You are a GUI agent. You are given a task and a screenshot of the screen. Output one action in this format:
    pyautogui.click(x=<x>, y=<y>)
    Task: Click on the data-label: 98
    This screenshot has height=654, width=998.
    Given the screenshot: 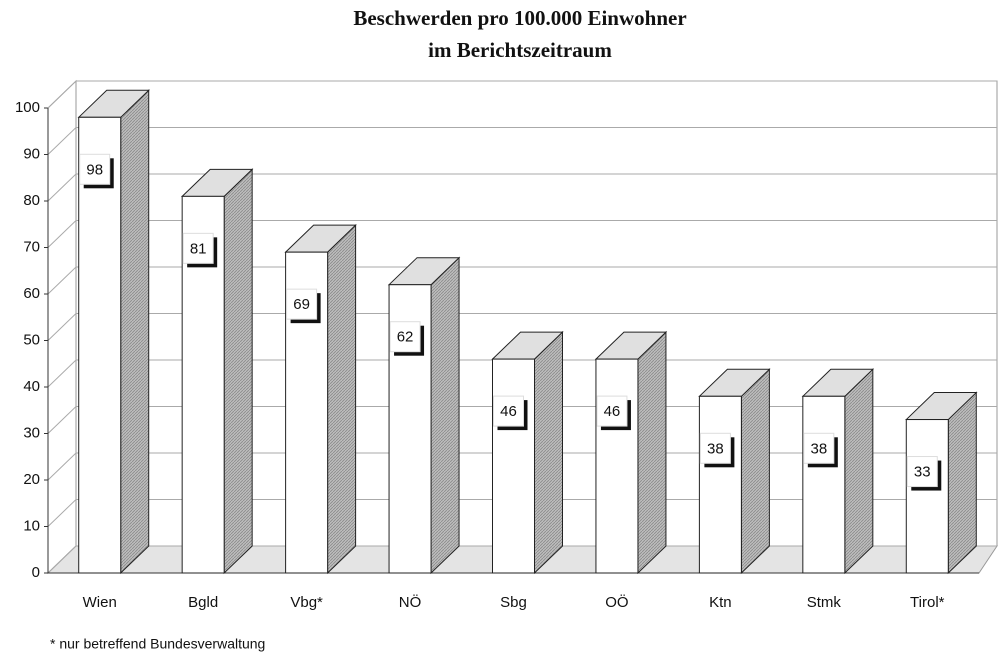 What is the action you would take?
    pyautogui.click(x=94, y=169)
    